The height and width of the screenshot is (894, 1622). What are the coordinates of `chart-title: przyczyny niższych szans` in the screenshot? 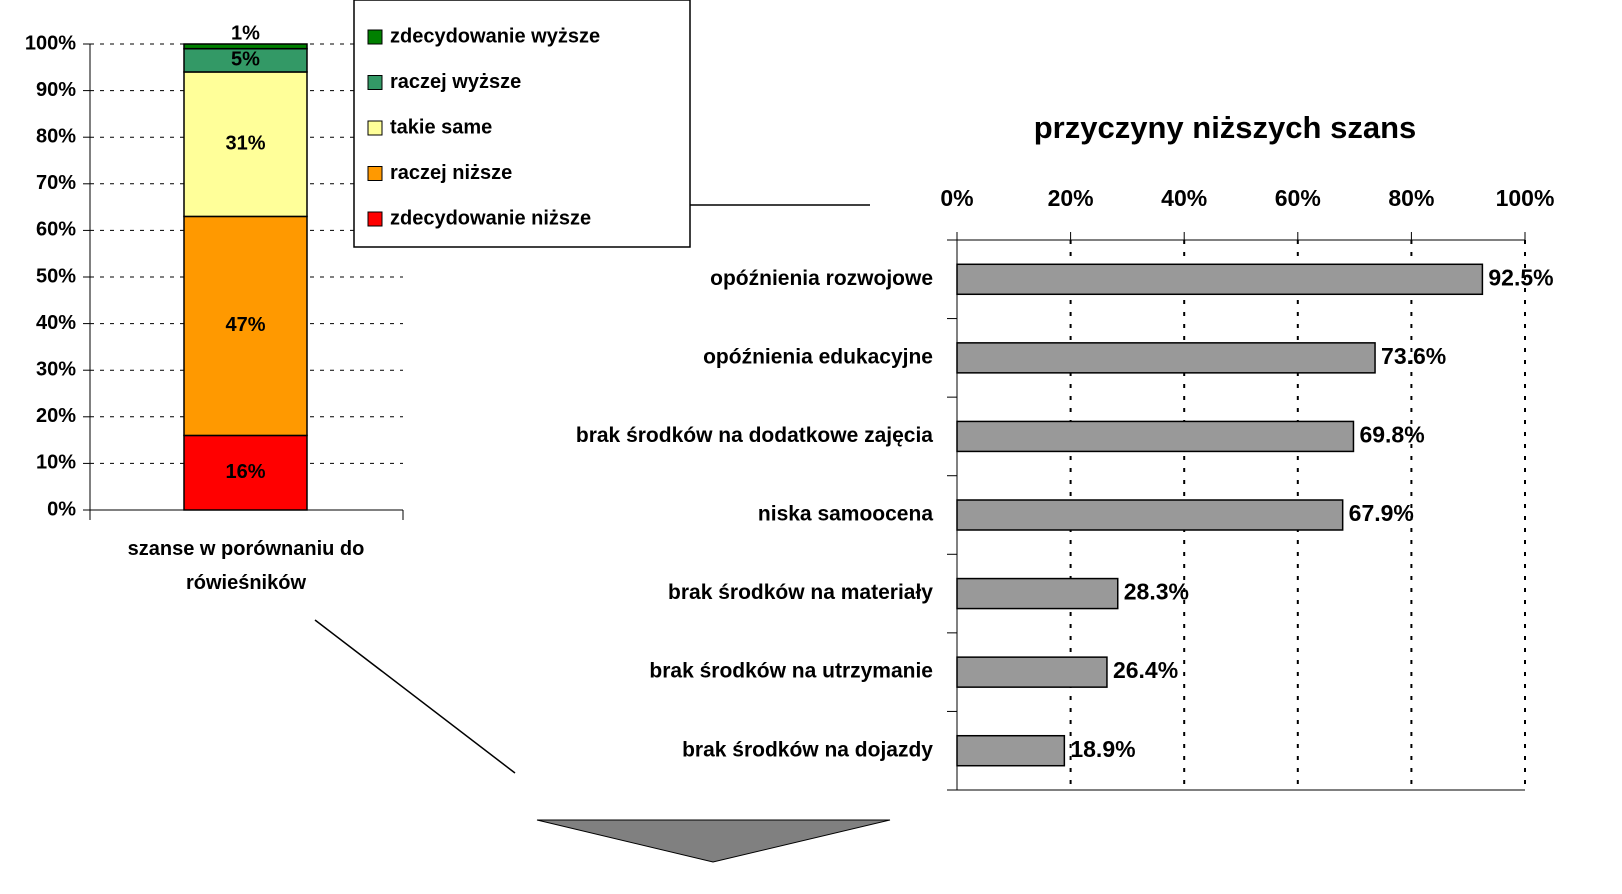 It's located at (1225, 127).